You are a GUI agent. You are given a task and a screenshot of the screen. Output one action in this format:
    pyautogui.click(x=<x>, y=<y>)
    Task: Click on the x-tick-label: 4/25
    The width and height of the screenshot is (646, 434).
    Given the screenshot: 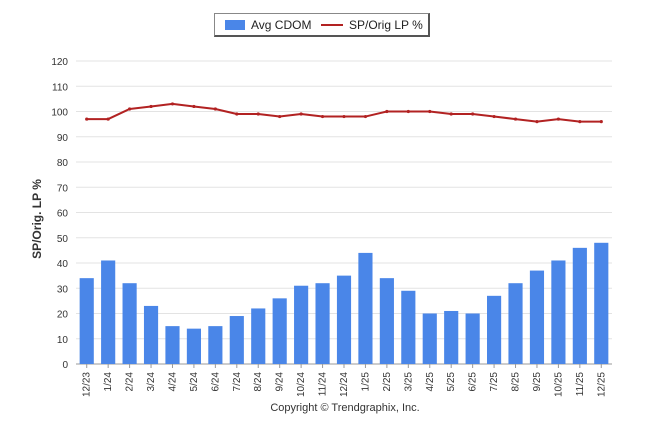 What is the action you would take?
    pyautogui.click(x=430, y=382)
    